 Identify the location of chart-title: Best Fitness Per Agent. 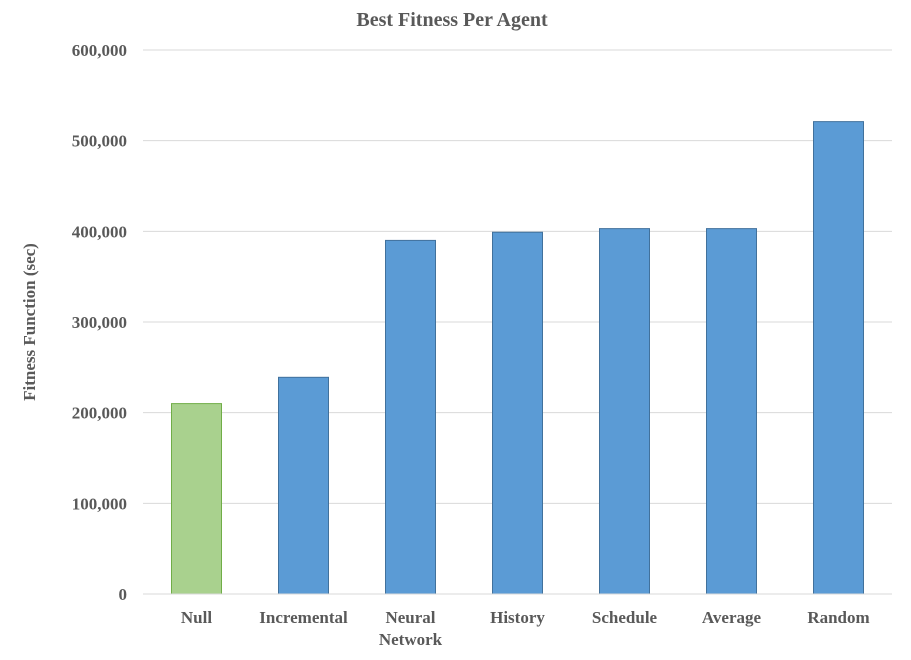
(452, 20).